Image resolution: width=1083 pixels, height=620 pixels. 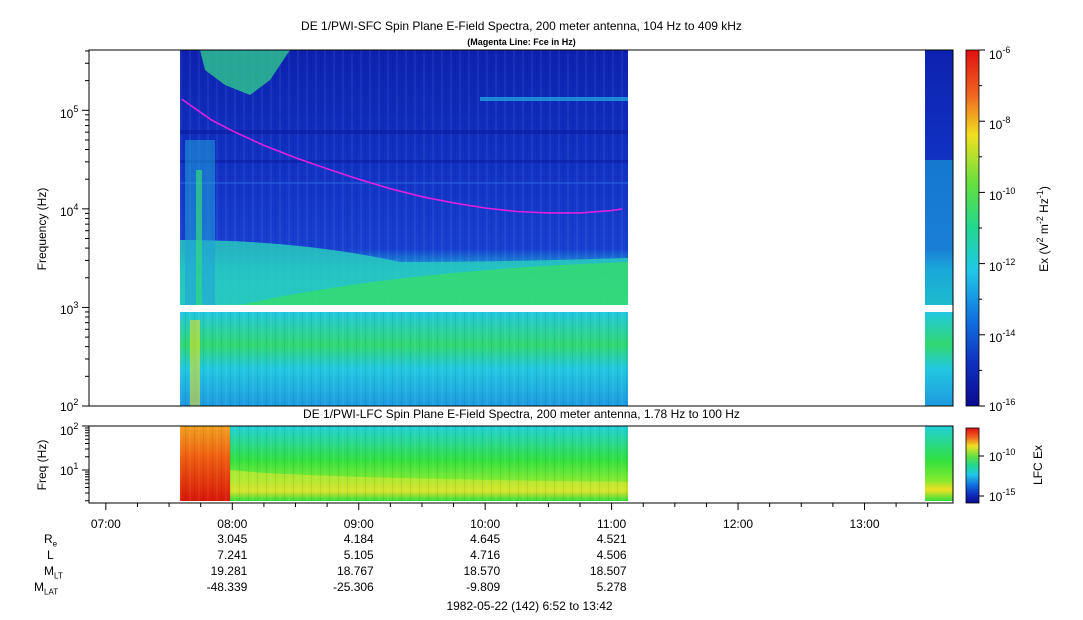 What do you see at coordinates (358, 539) in the screenshot?
I see `ephemeris-value: 4.184` at bounding box center [358, 539].